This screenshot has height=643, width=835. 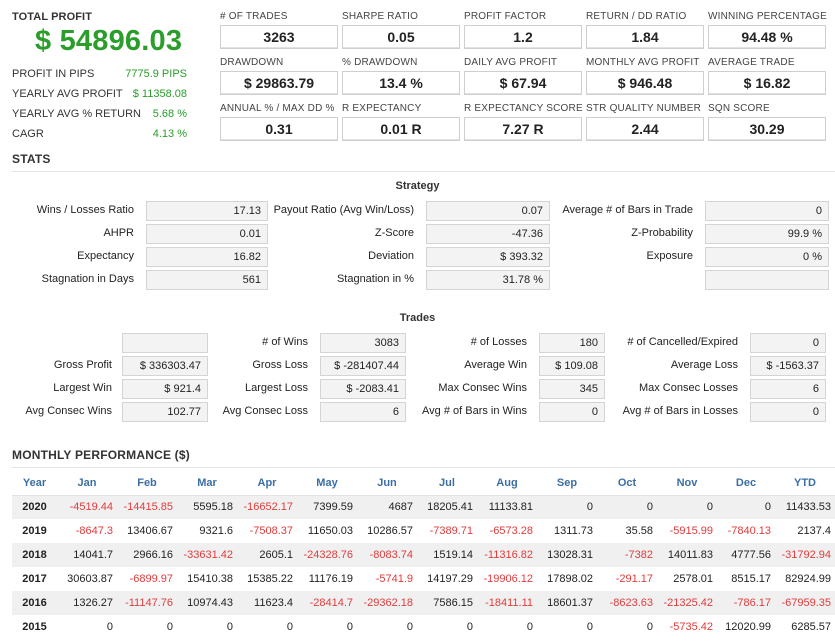 What do you see at coordinates (279, 129) in the screenshot?
I see `metric-value: 0.31` at bounding box center [279, 129].